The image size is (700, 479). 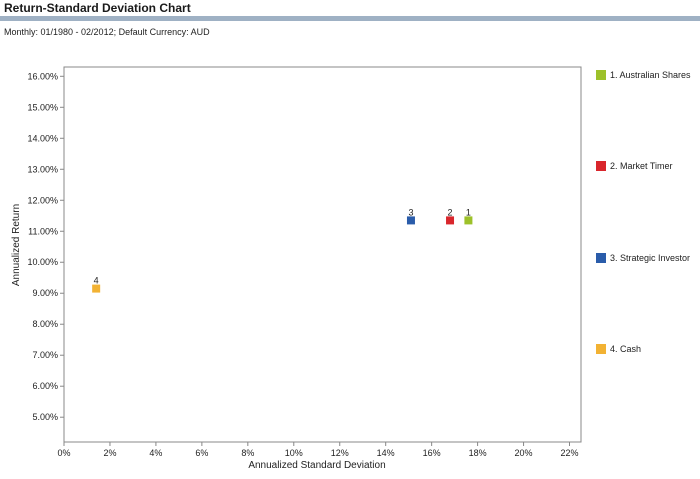 What do you see at coordinates (450, 212) in the screenshot?
I see `data-point-label: 2` at bounding box center [450, 212].